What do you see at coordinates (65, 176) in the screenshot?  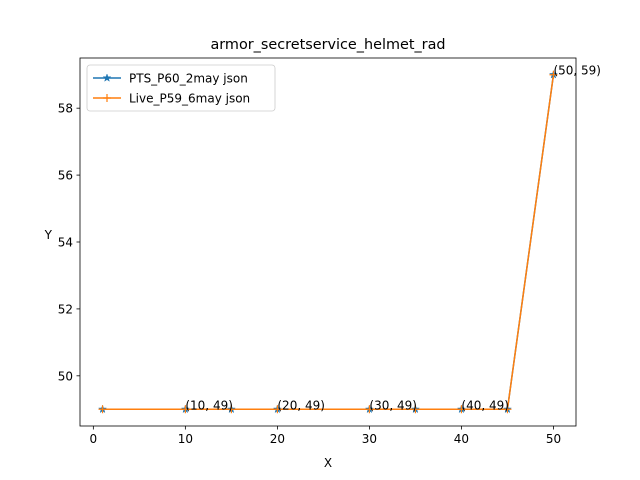 I see `y-tick-label: 56` at bounding box center [65, 176].